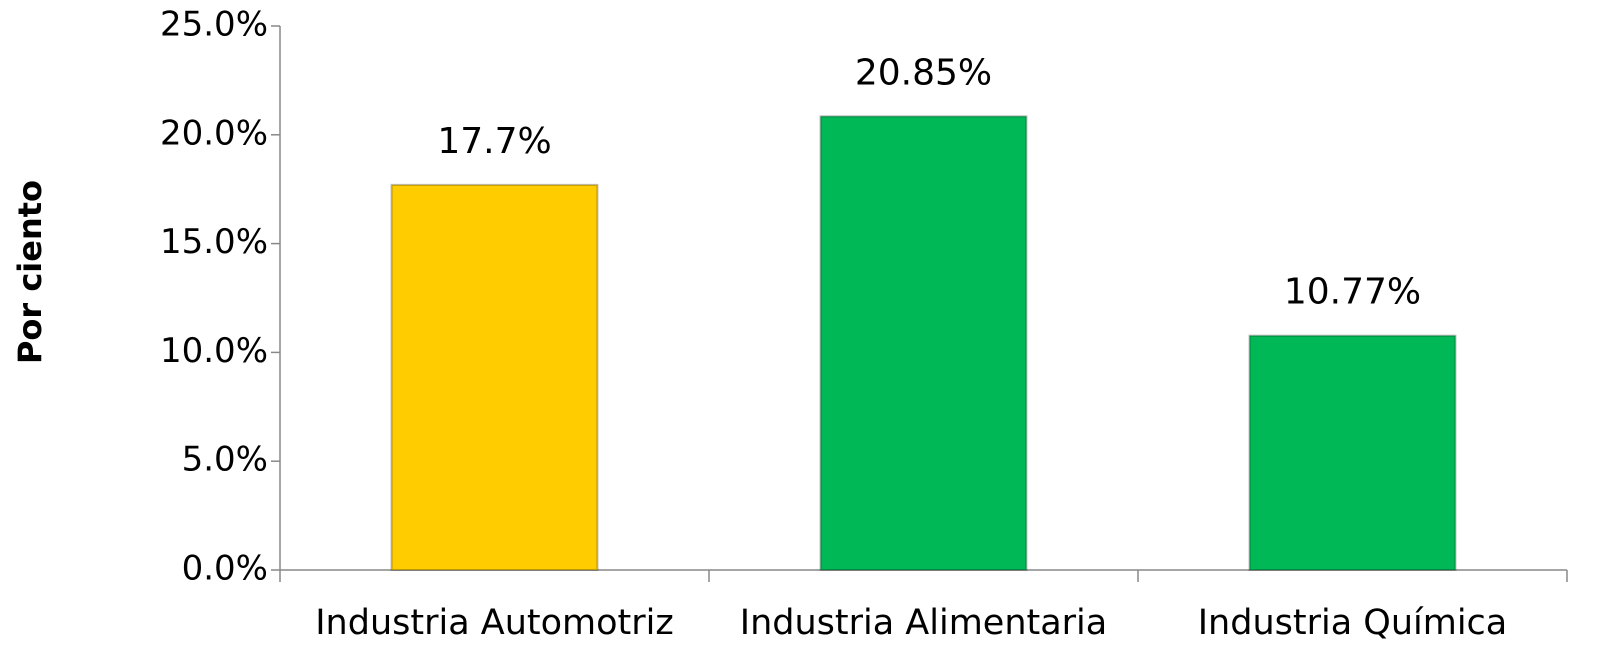 This screenshot has width=1613, height=659. Describe the element at coordinates (923, 72) in the screenshot. I see `data-label: 20.85%` at that location.